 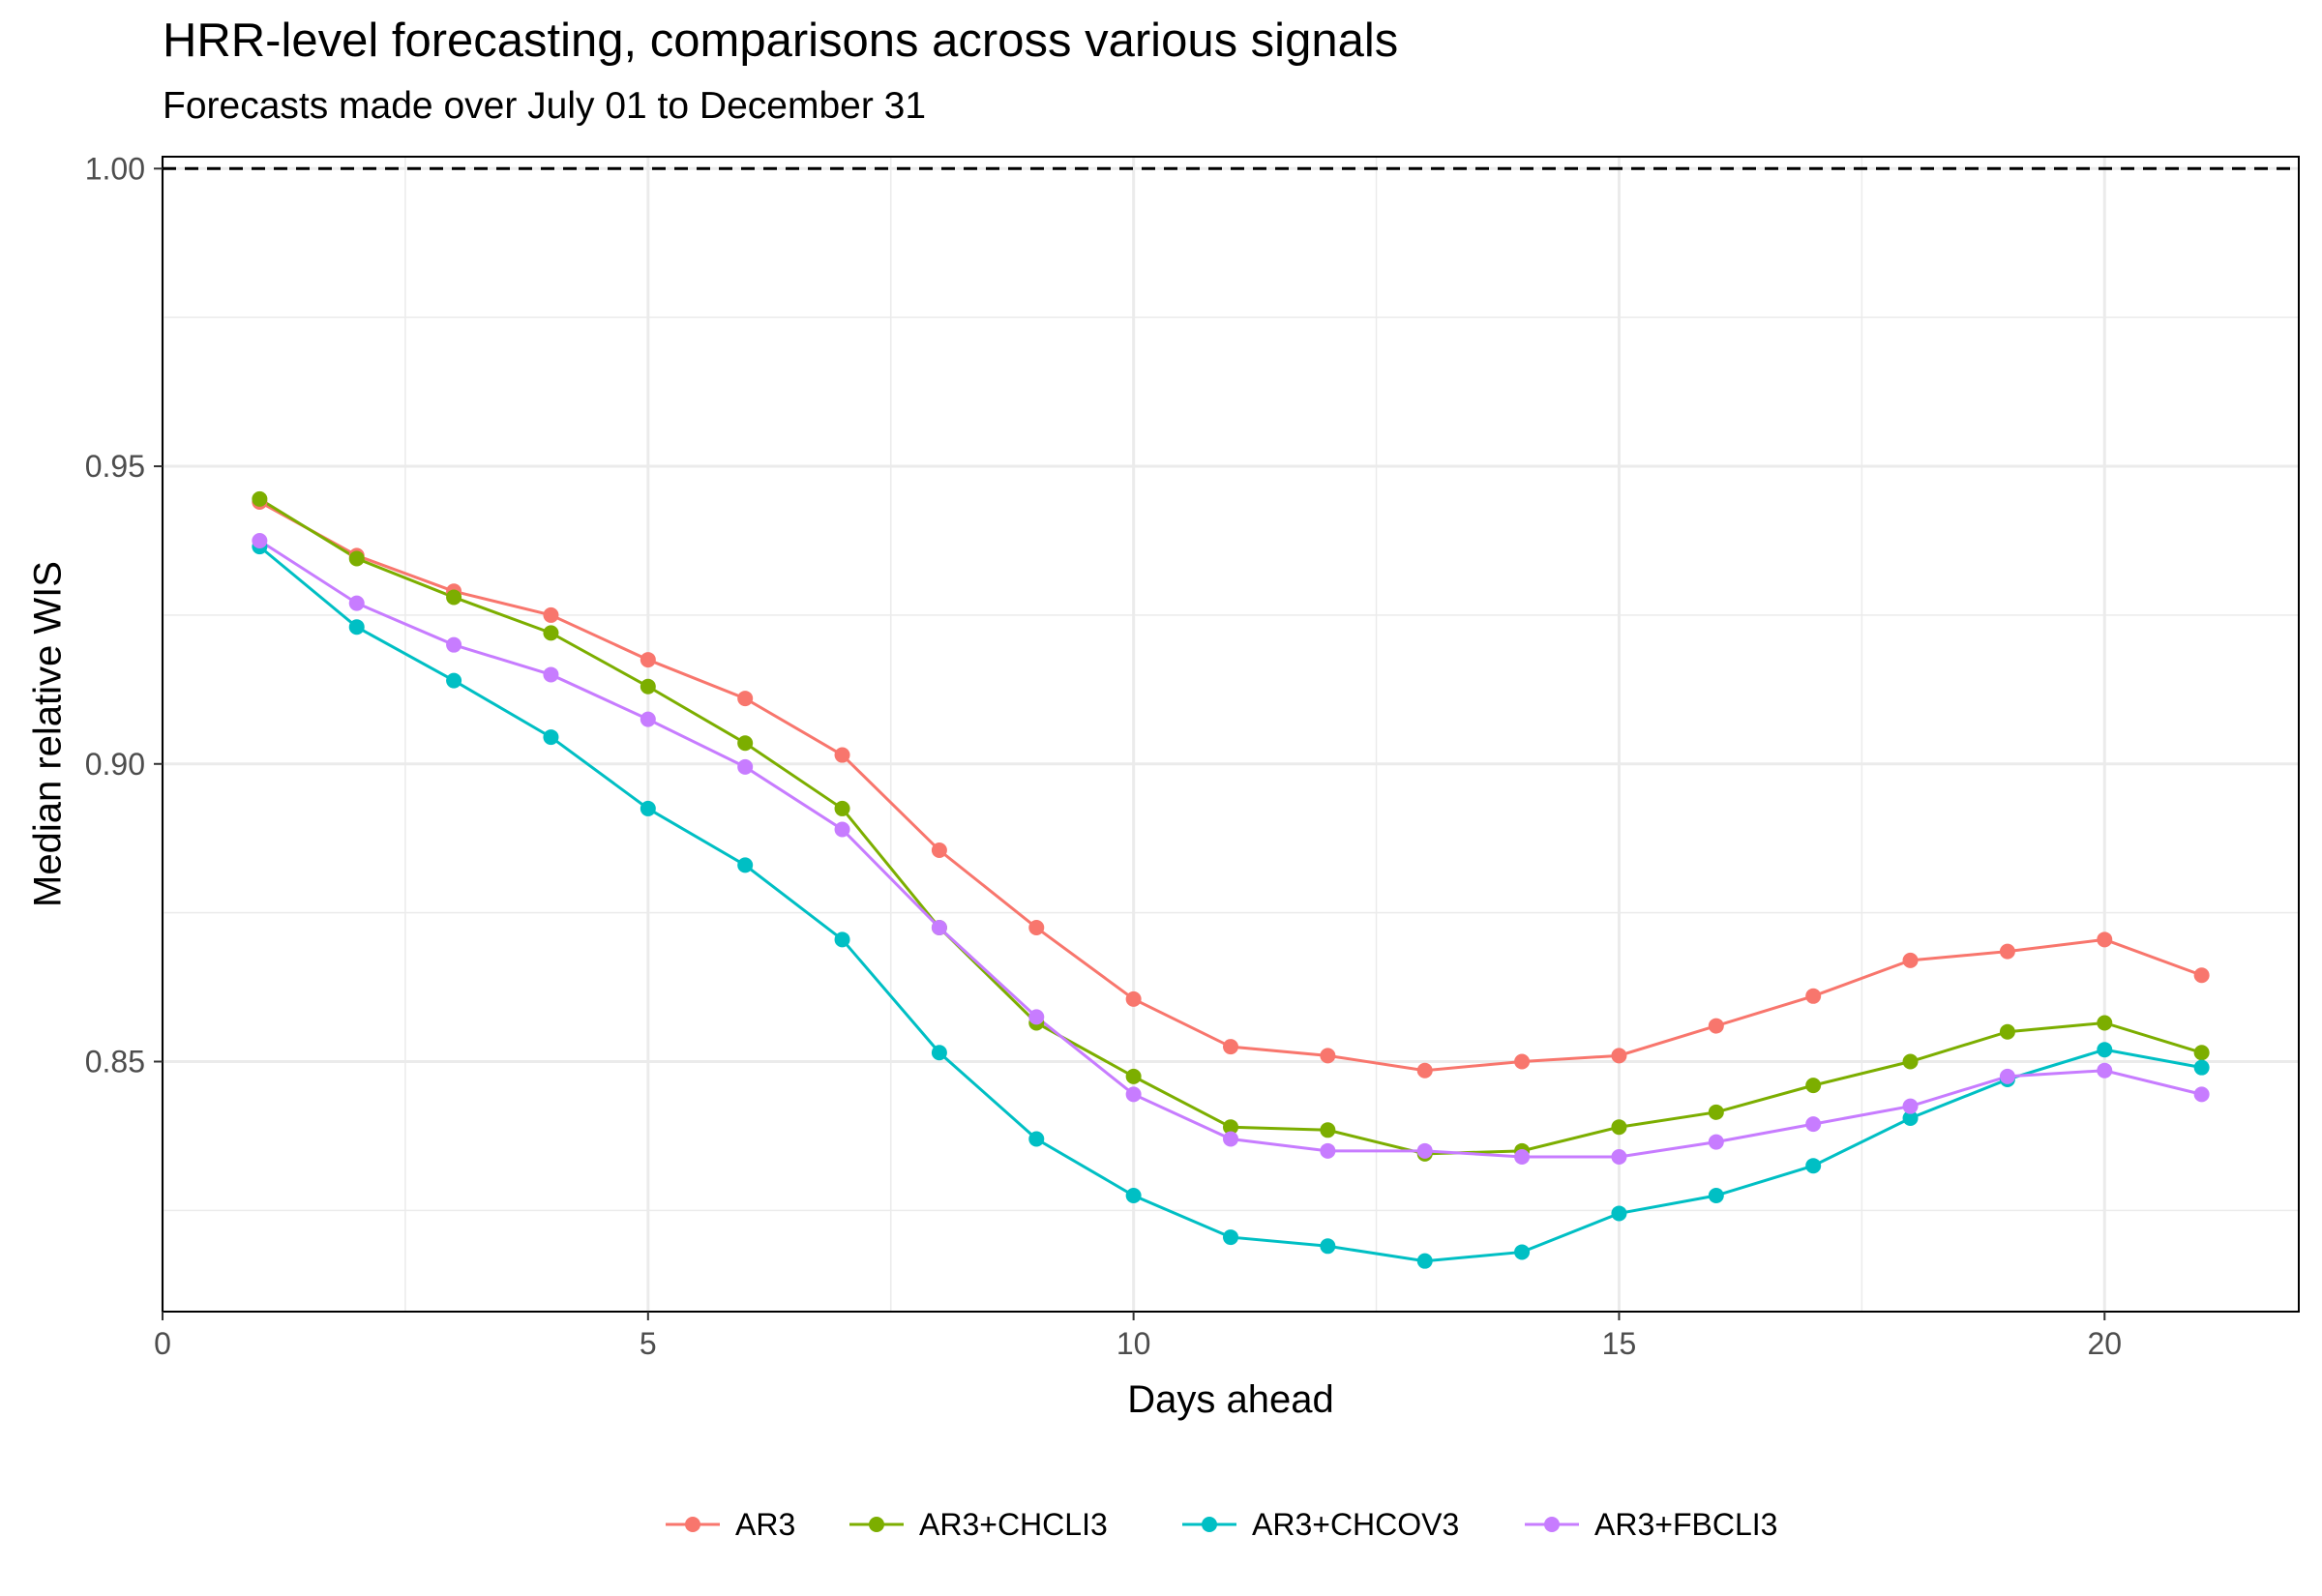 What do you see at coordinates (1355, 1524) in the screenshot?
I see `legend-label: AR3+CHCOV3` at bounding box center [1355, 1524].